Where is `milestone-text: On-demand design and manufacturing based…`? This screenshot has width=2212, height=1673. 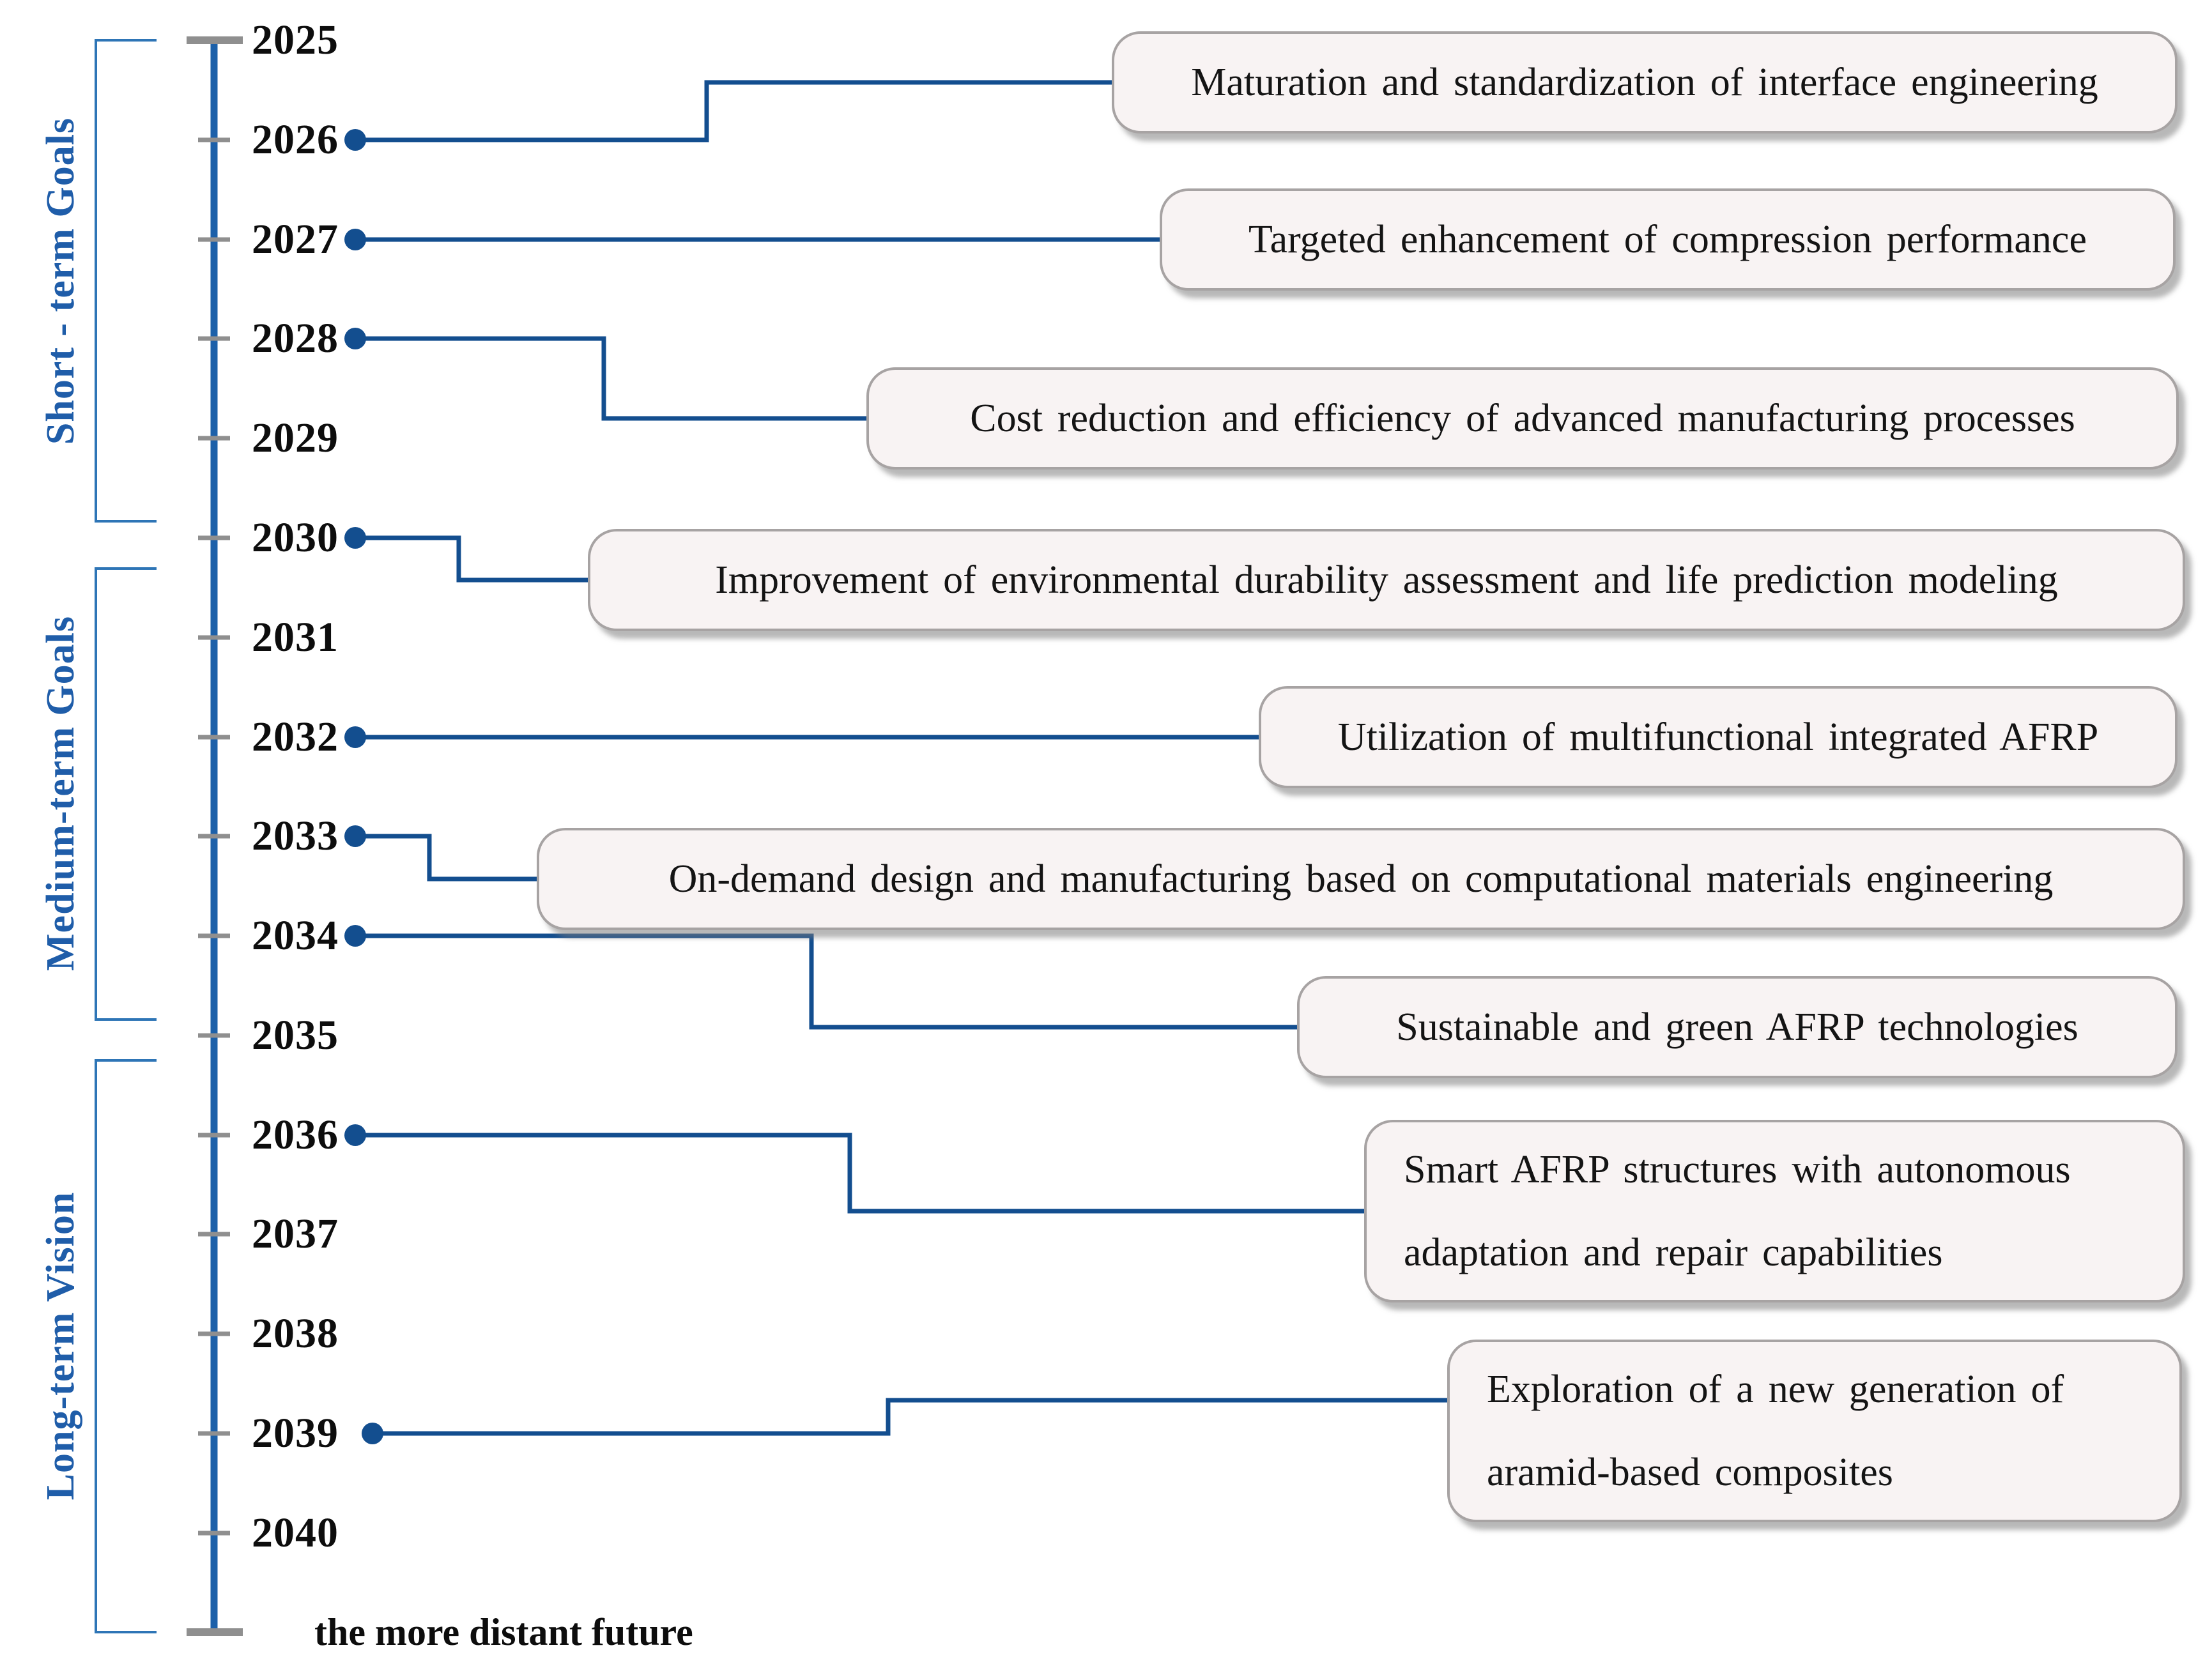 milestone-text: On-demand design and manufacturing based… is located at coordinates (1361, 879).